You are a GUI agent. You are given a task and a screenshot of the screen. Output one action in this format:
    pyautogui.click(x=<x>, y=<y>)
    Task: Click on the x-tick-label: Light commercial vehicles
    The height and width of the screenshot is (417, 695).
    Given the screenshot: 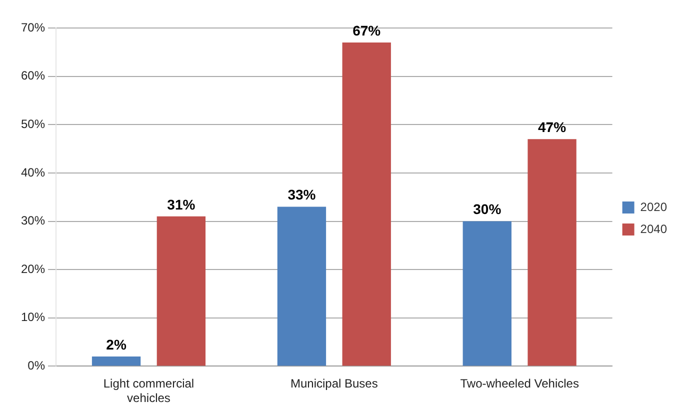 What is the action you would take?
    pyautogui.click(x=148, y=391)
    